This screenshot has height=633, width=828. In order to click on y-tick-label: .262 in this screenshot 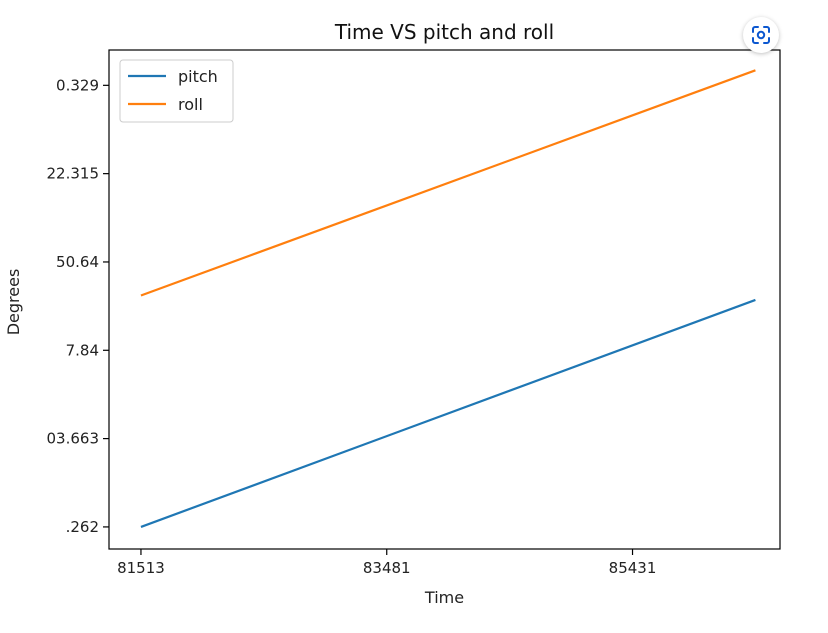, I will do `click(82, 527)`.